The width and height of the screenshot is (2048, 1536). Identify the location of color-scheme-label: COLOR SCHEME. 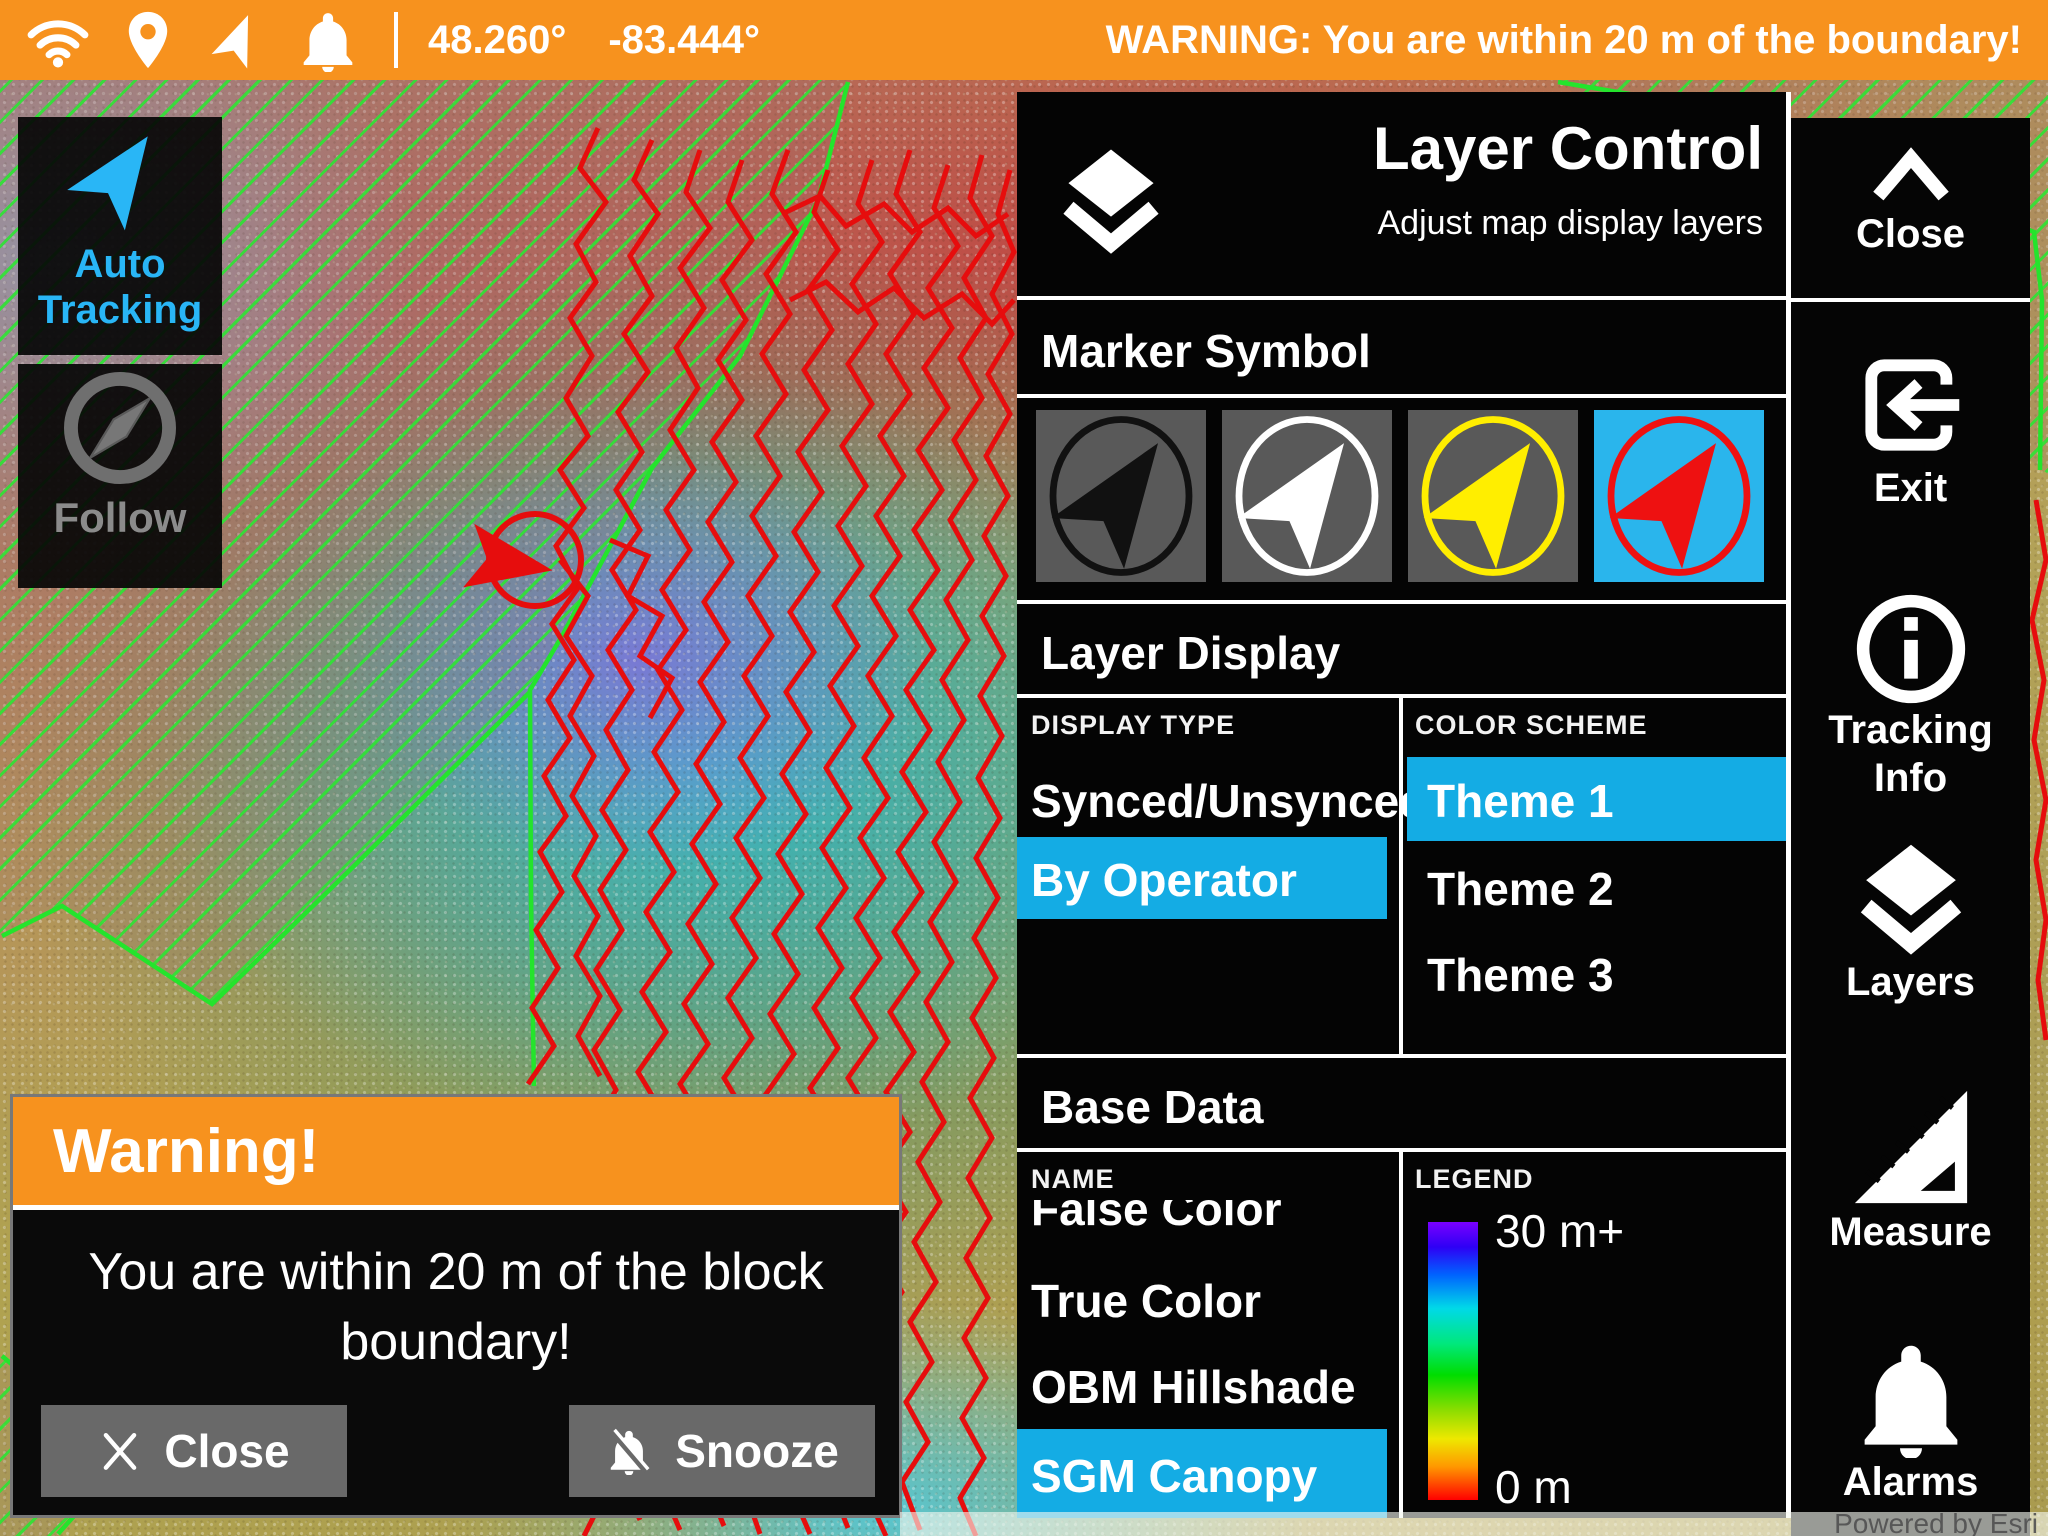
(1531, 725).